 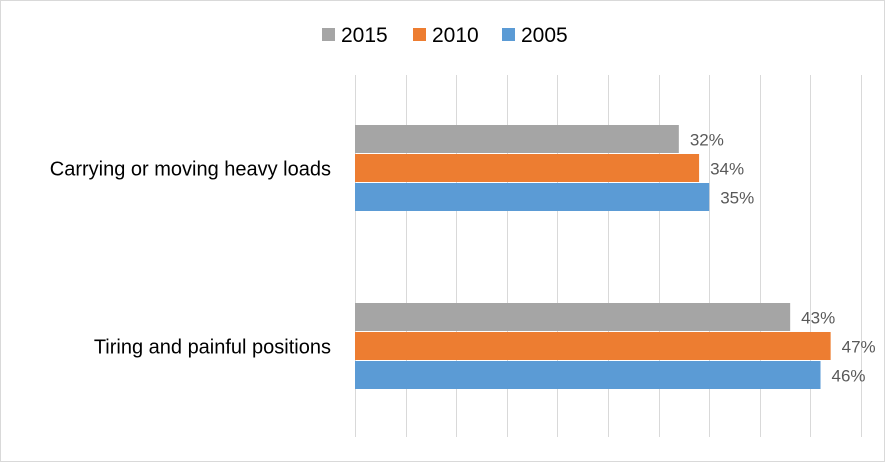 I want to click on legend-label-2015: 2015, so click(x=364, y=35).